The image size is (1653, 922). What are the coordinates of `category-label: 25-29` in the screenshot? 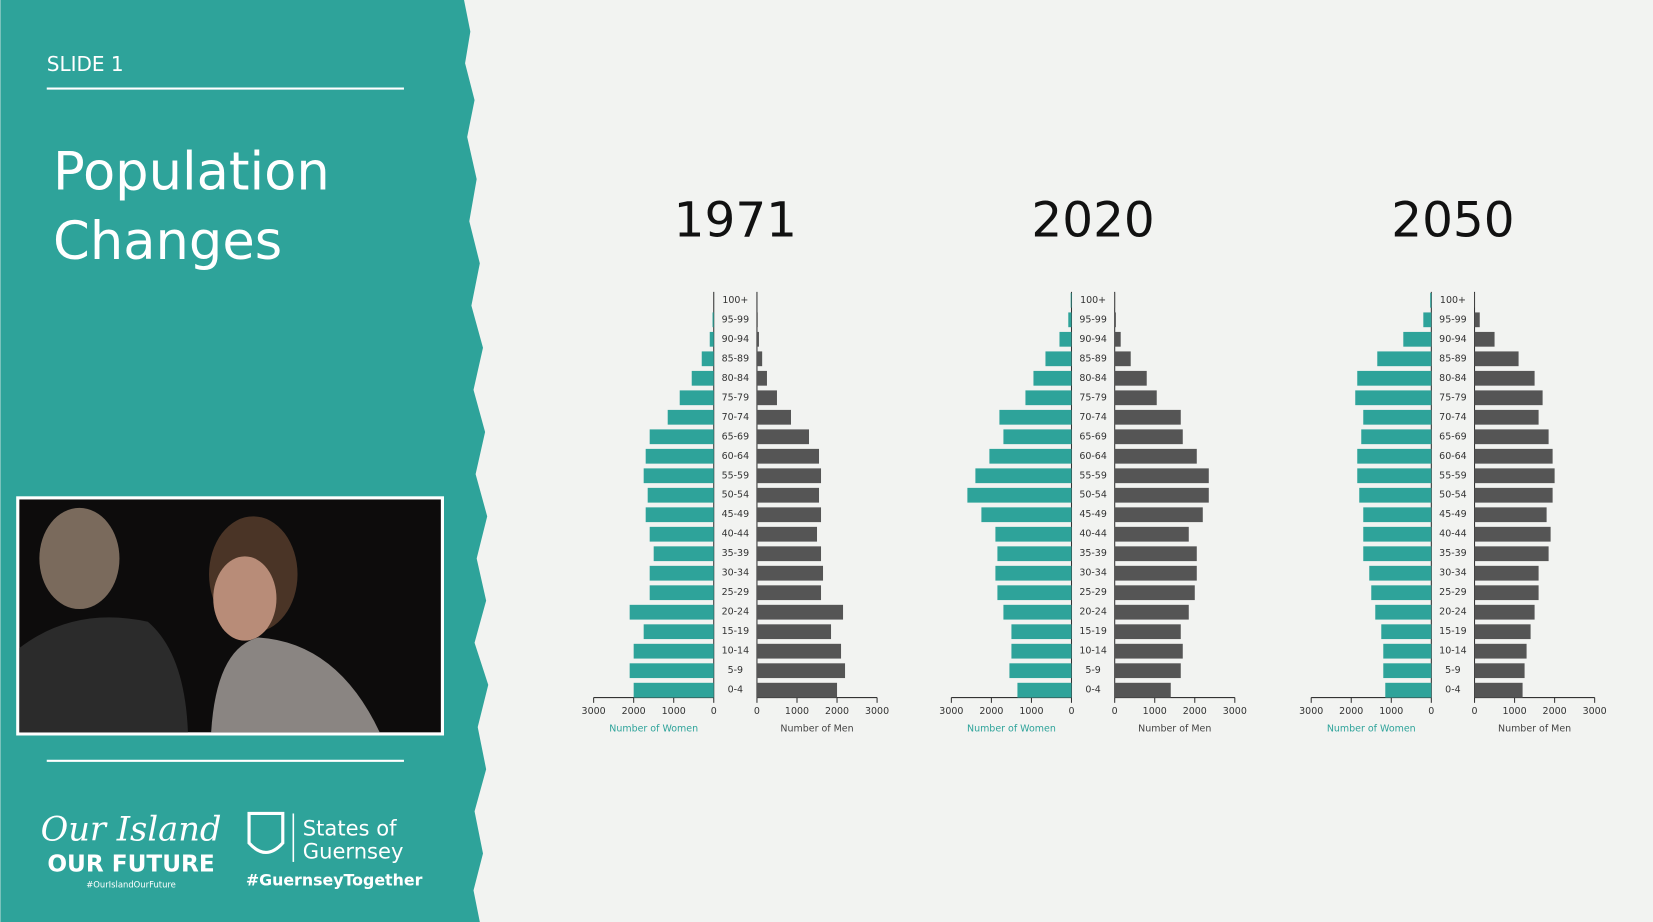 It's located at (1453, 592).